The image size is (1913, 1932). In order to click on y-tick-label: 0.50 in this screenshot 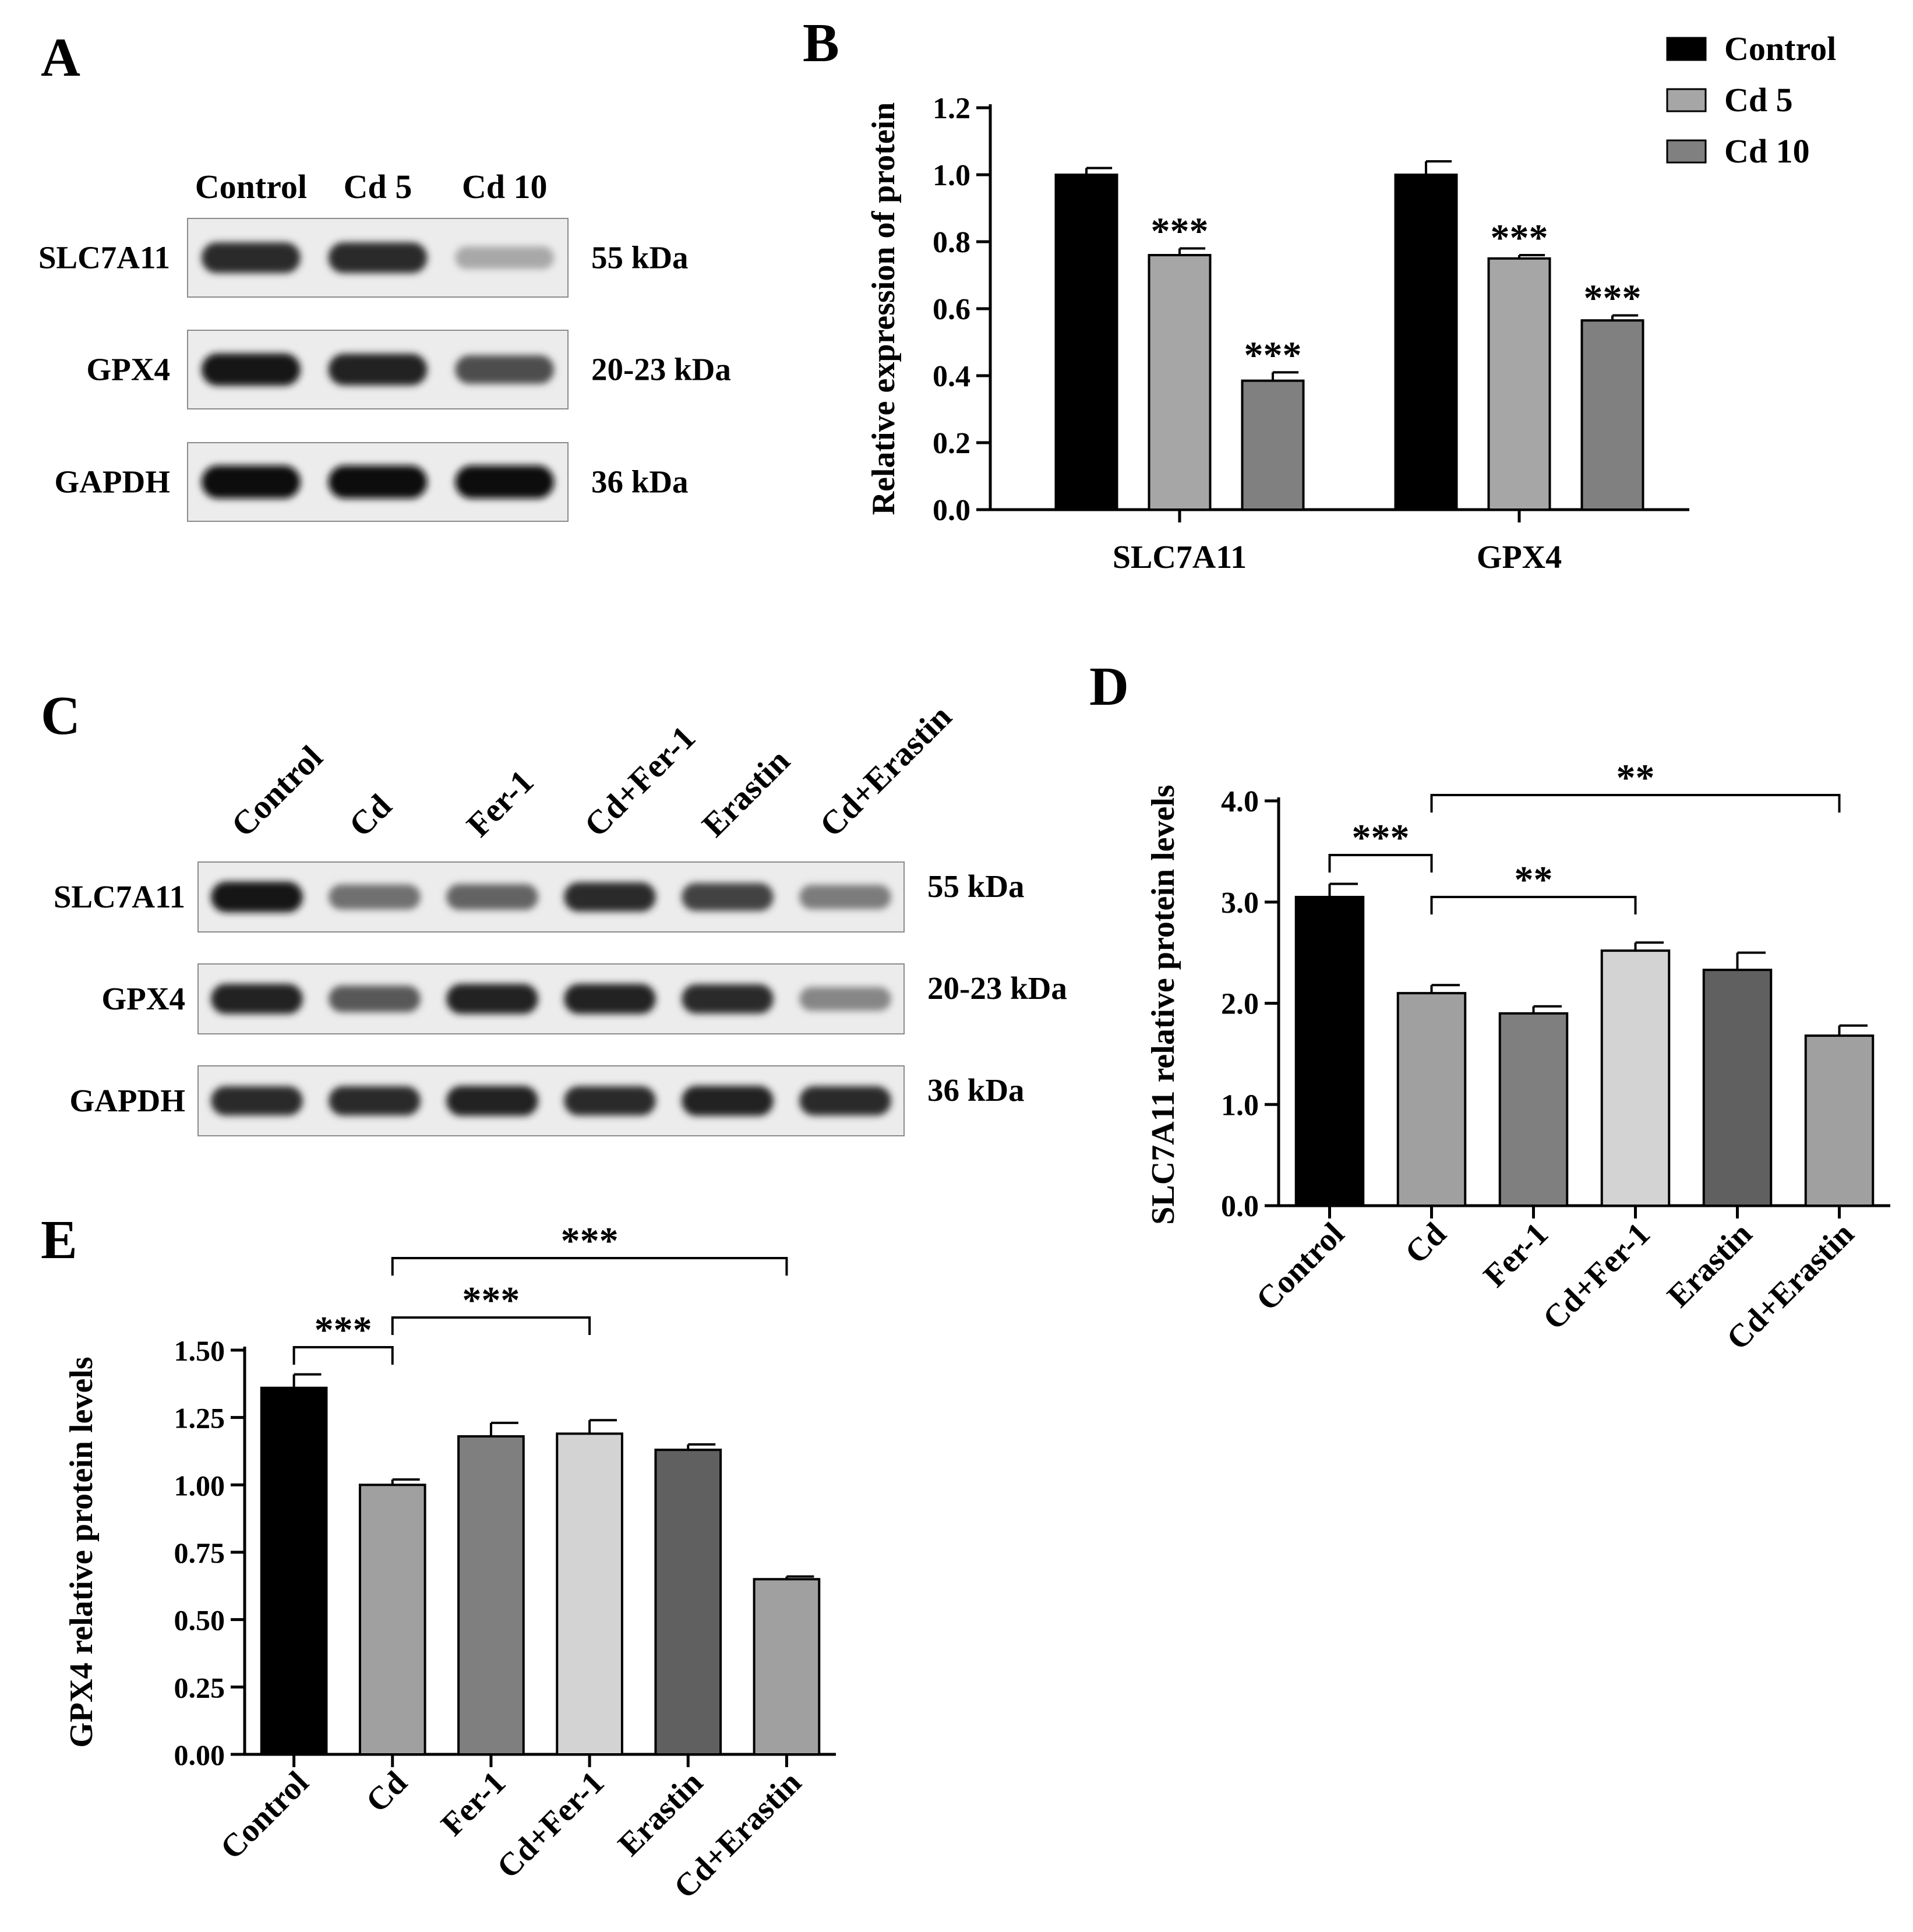, I will do `click(199, 1620)`.